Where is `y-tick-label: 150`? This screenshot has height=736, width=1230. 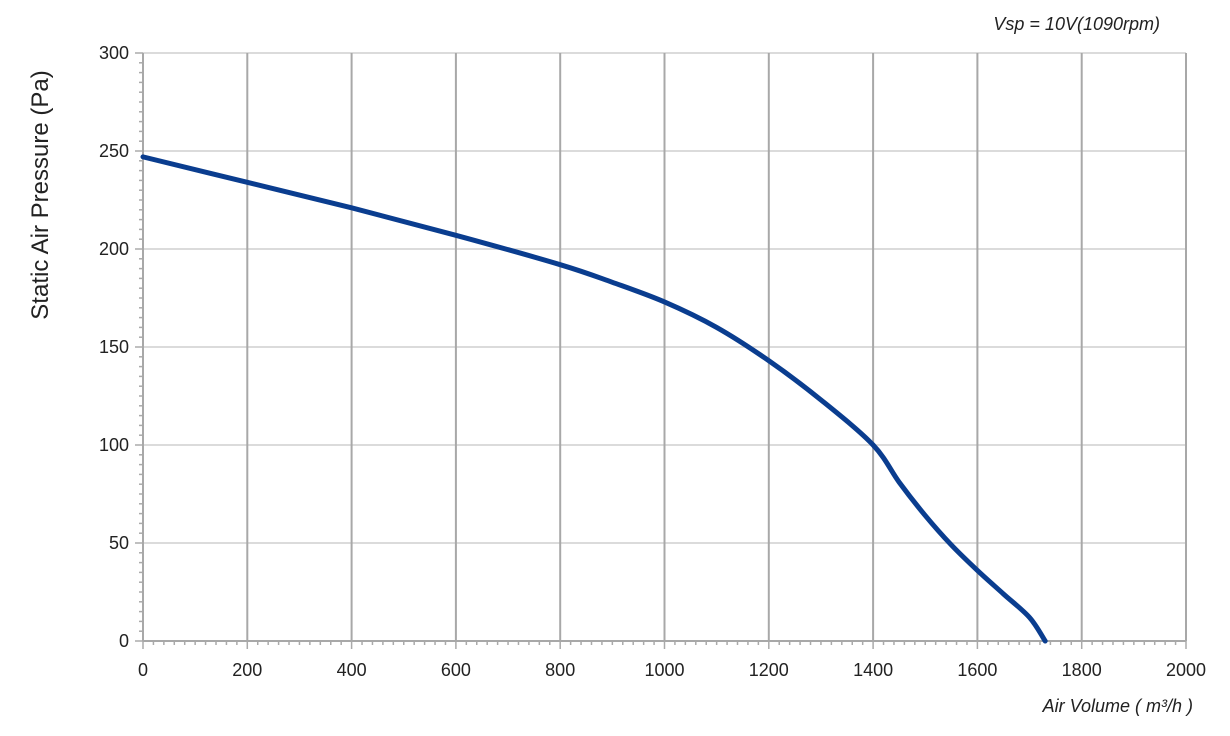
y-tick-label: 150 is located at coordinates (114, 347).